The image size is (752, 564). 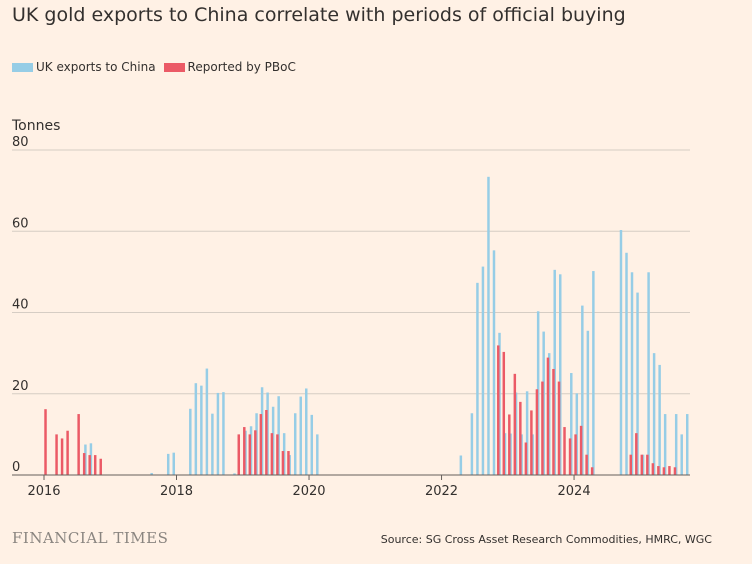 What do you see at coordinates (176, 491) in the screenshot?
I see `x-tick-label: 2018` at bounding box center [176, 491].